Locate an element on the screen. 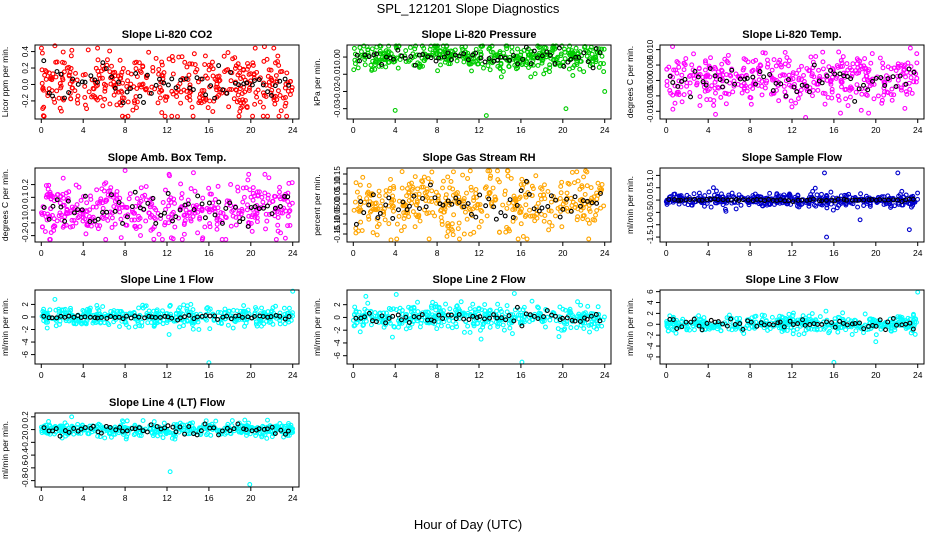  figure-title: SPL_121201 Slope Diagnostics is located at coordinates (468, 8).